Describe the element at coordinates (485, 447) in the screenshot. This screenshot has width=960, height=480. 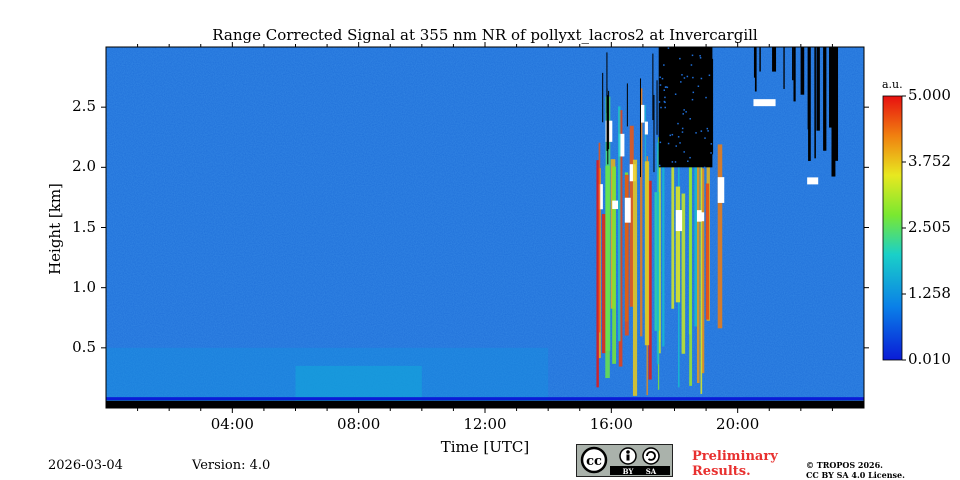
I see `x-axis-label: Time [UTC]` at that location.